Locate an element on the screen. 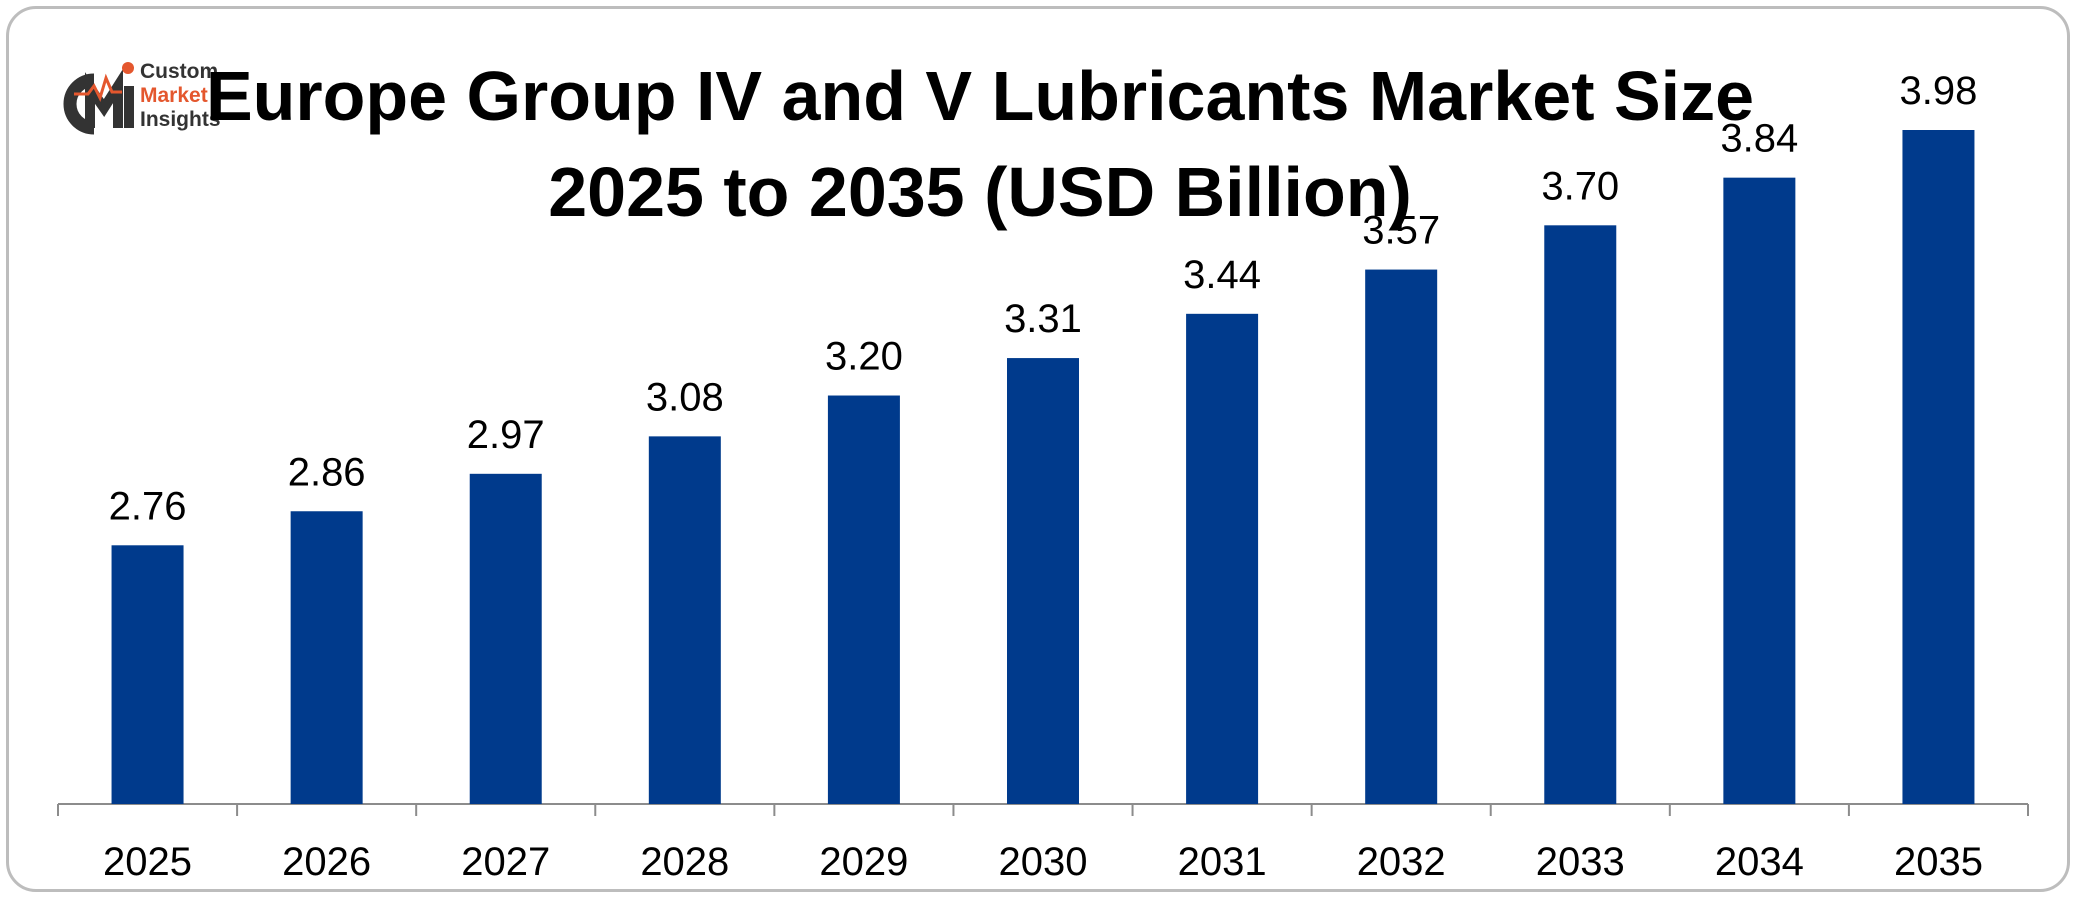 The width and height of the screenshot is (2080, 902). logo-text-custom: Custom is located at coordinates (179, 71).